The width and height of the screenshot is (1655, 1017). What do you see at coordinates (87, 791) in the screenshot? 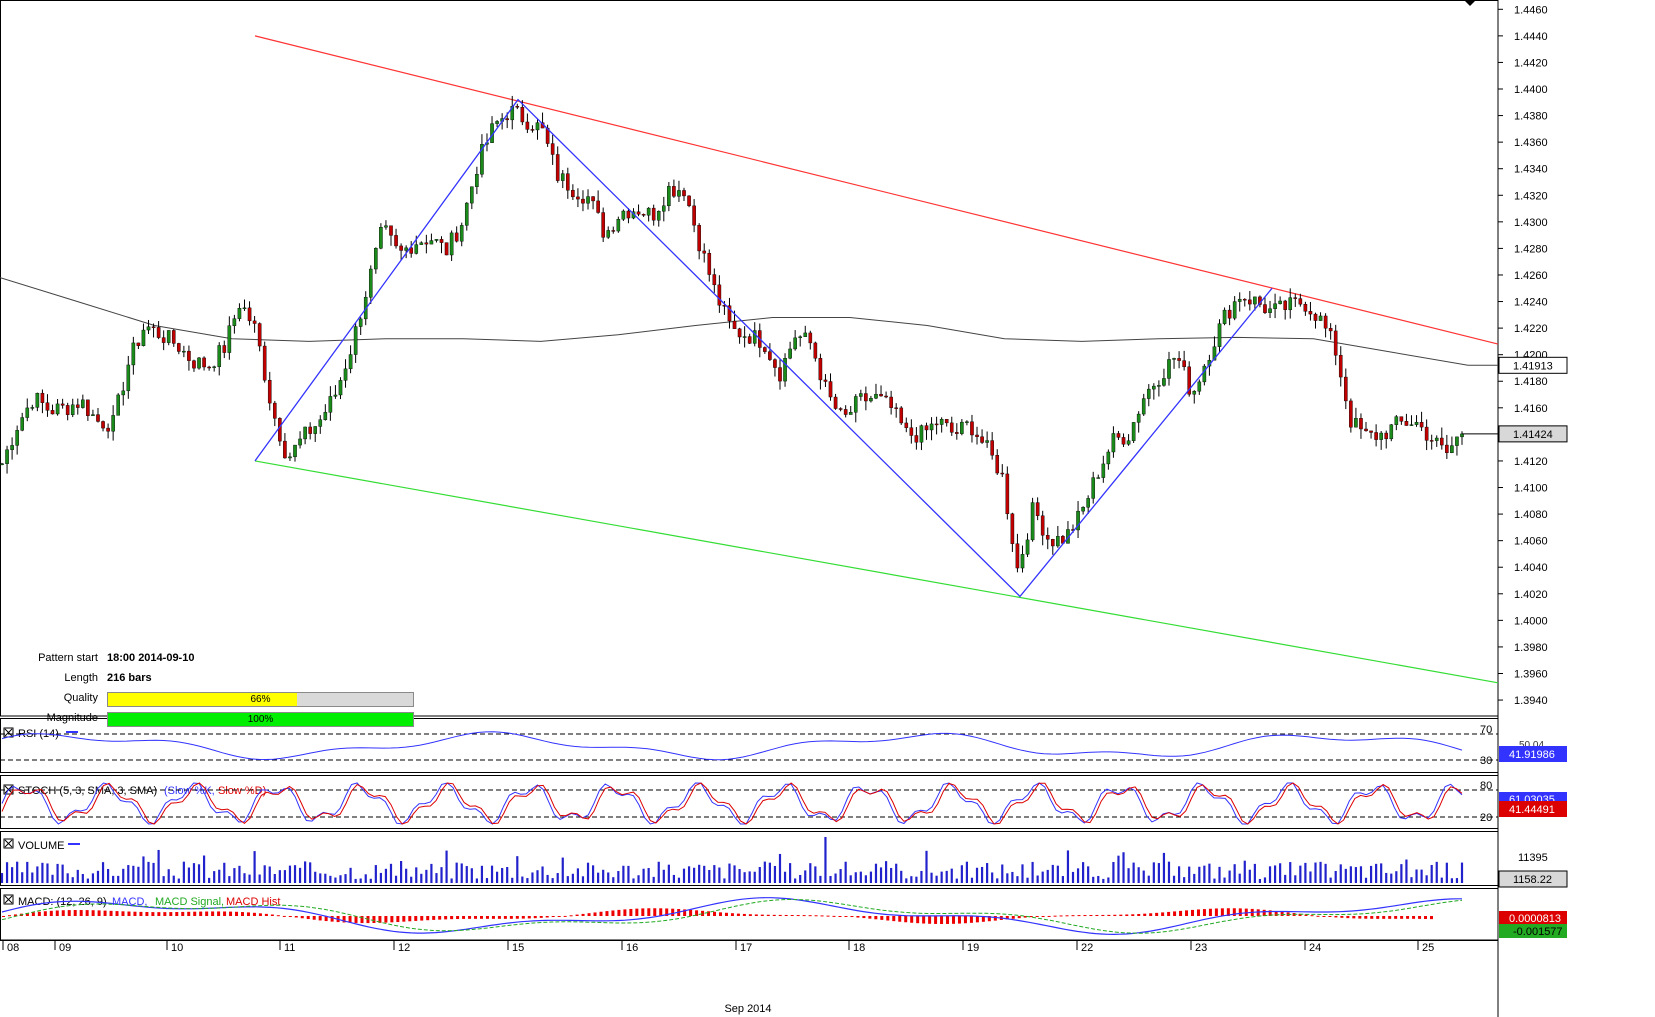
I see `stoch-label: STOCH (5, 3, SMA, 3, SMA)` at bounding box center [87, 791].